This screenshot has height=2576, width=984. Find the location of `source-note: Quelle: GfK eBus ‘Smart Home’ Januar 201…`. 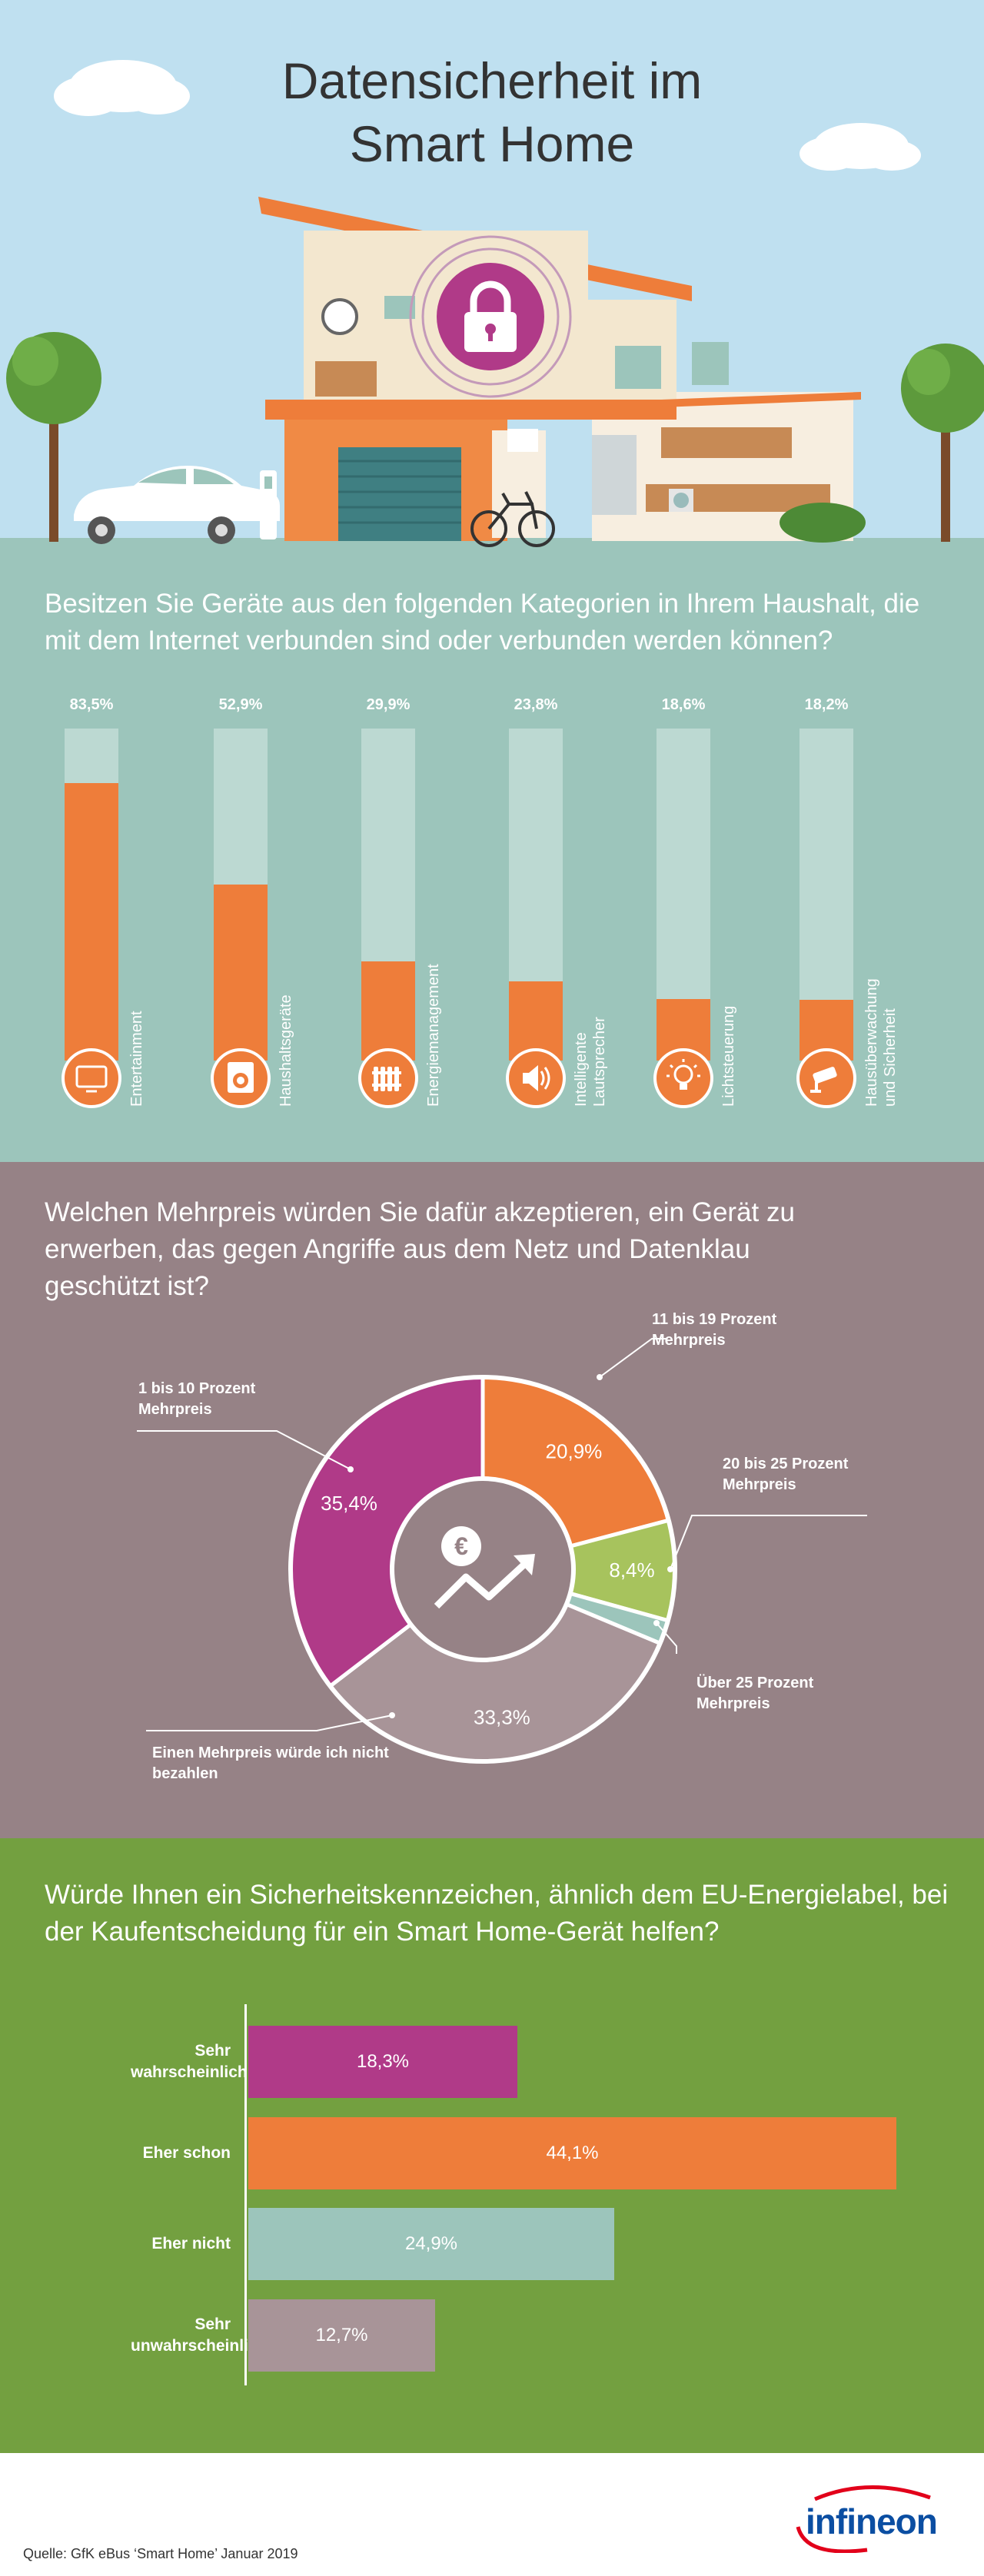

source-note: Quelle: GfK eBus ‘Smart Home’ Januar 201… is located at coordinates (160, 2553).